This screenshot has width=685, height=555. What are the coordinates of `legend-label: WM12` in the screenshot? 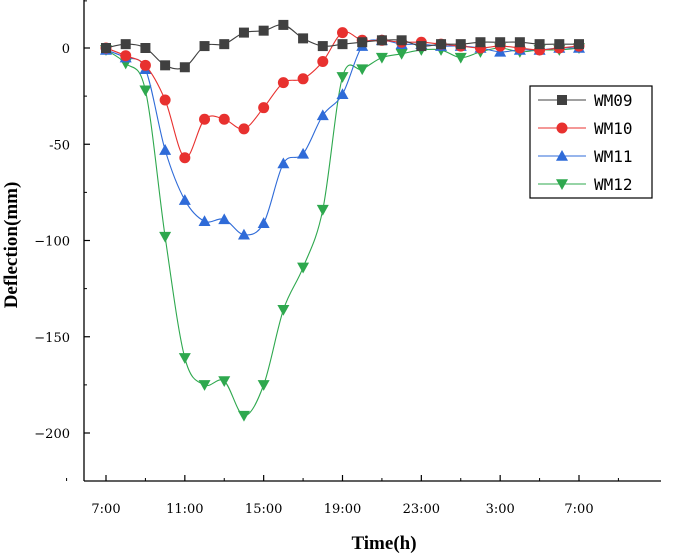 It's located at (613, 184).